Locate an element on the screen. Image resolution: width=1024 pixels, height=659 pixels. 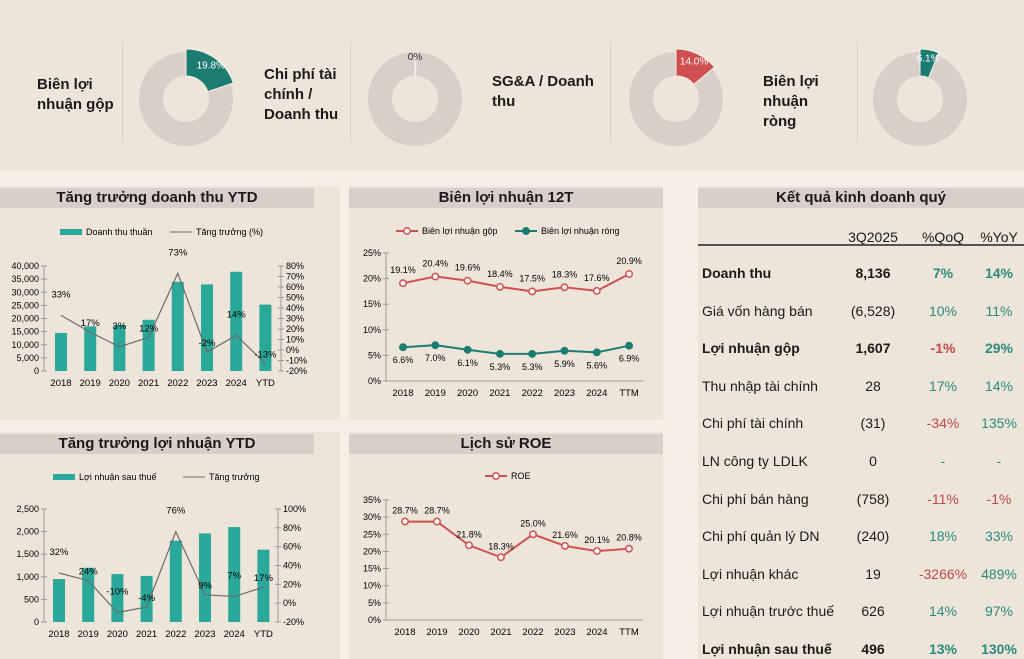
kpi-label-fin-cost: Chi phí tài chính / Doanh thu is located at coordinates (301, 94).